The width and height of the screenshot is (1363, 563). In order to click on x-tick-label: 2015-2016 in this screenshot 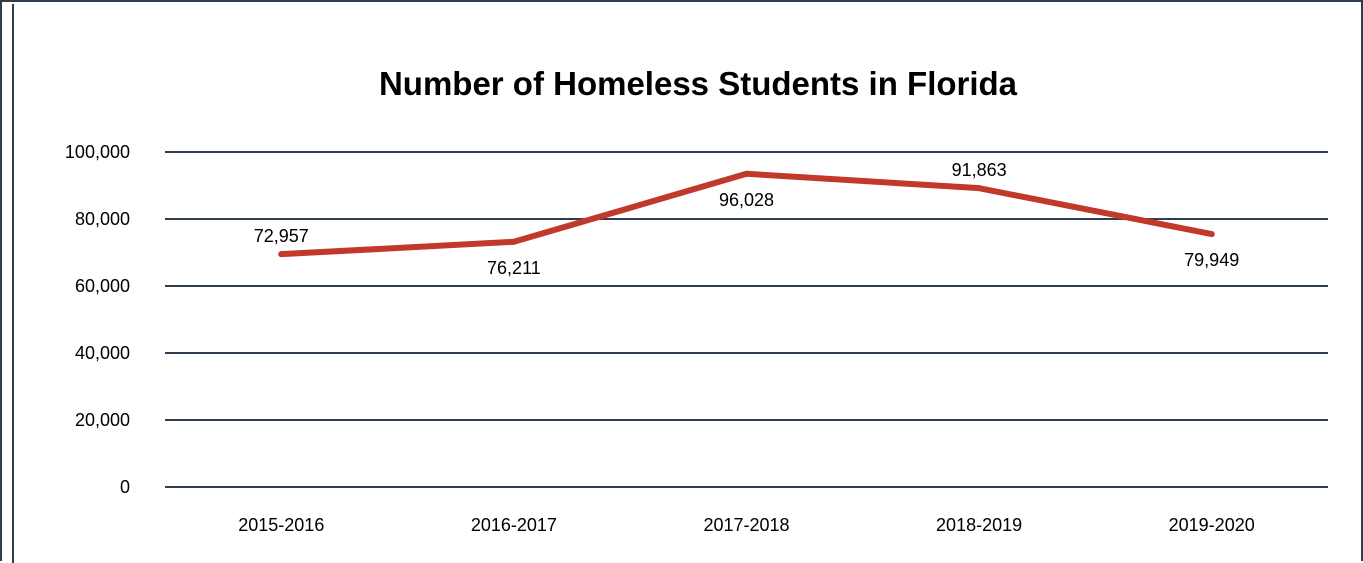, I will do `click(281, 525)`.